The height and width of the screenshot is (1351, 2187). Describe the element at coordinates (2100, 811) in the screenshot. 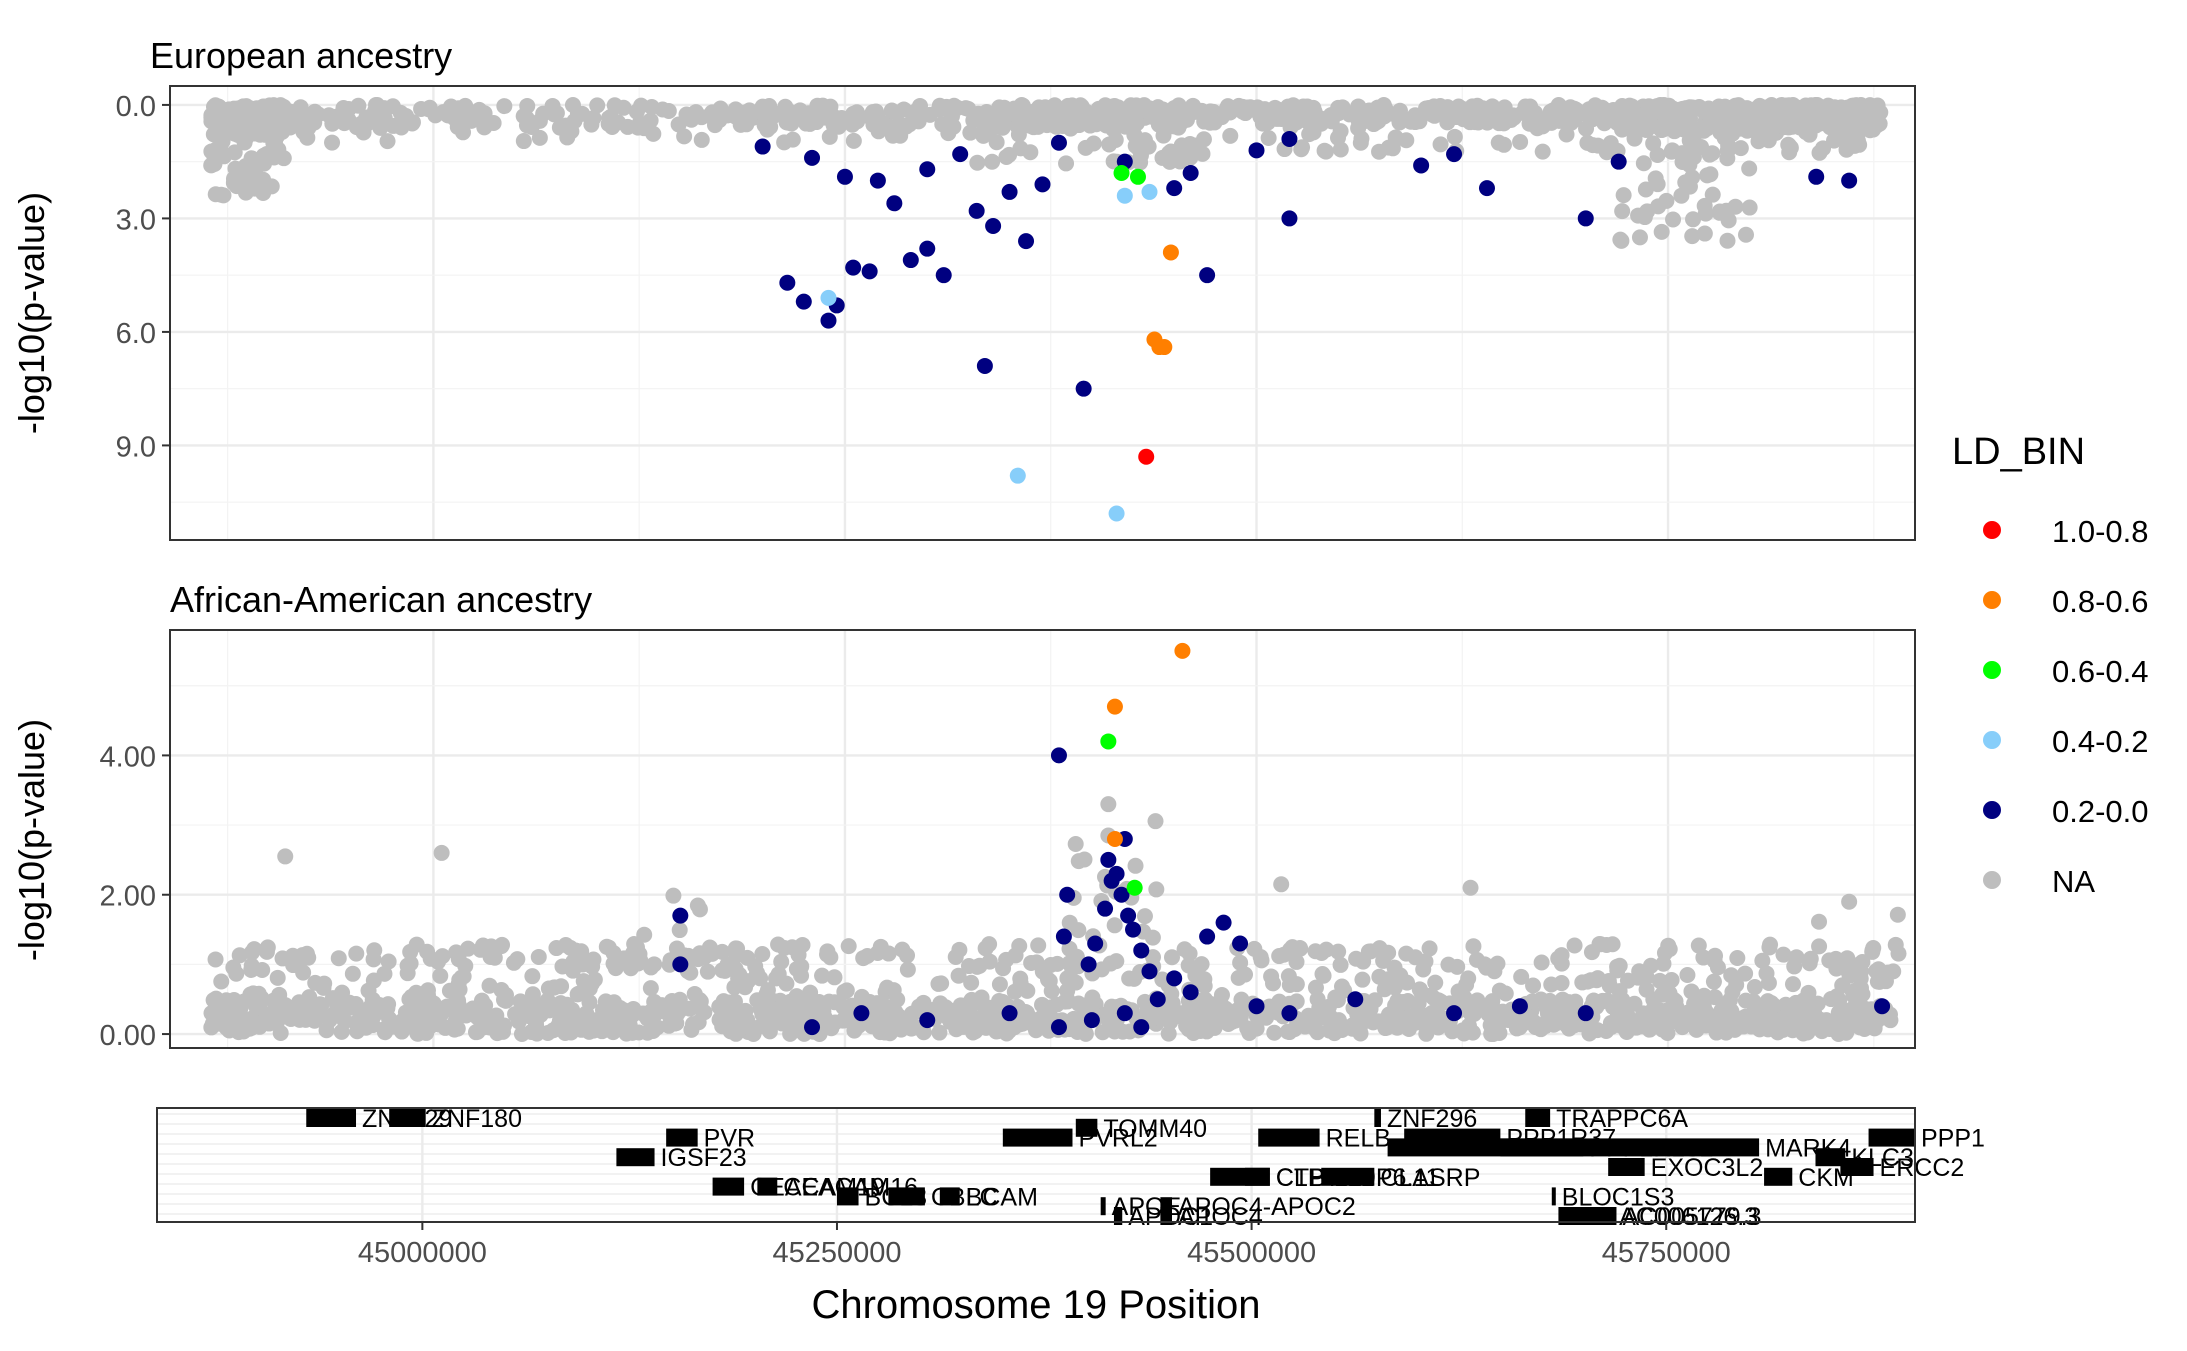

I see `legend-label: 0.2-0.0` at that location.